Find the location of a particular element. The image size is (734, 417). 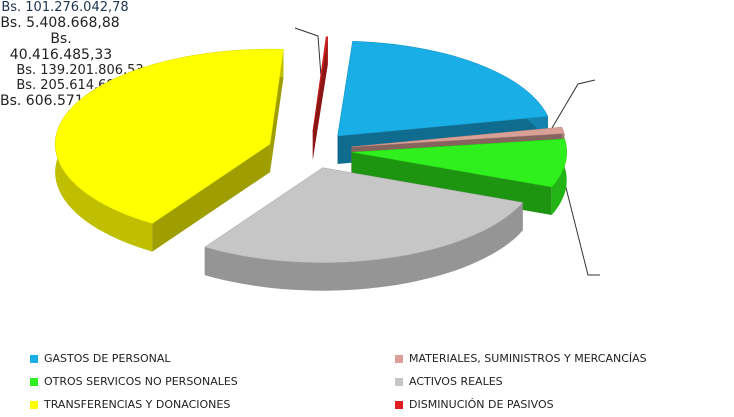

data-label: Bs. 101.276.042,78 is located at coordinates (65, 7).